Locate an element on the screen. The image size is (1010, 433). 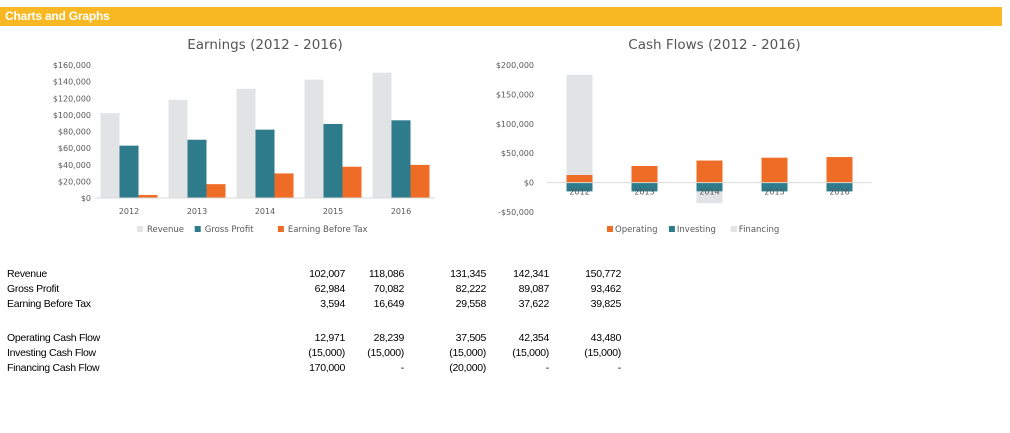
legend-swatch-gross-profit is located at coordinates (197, 229).